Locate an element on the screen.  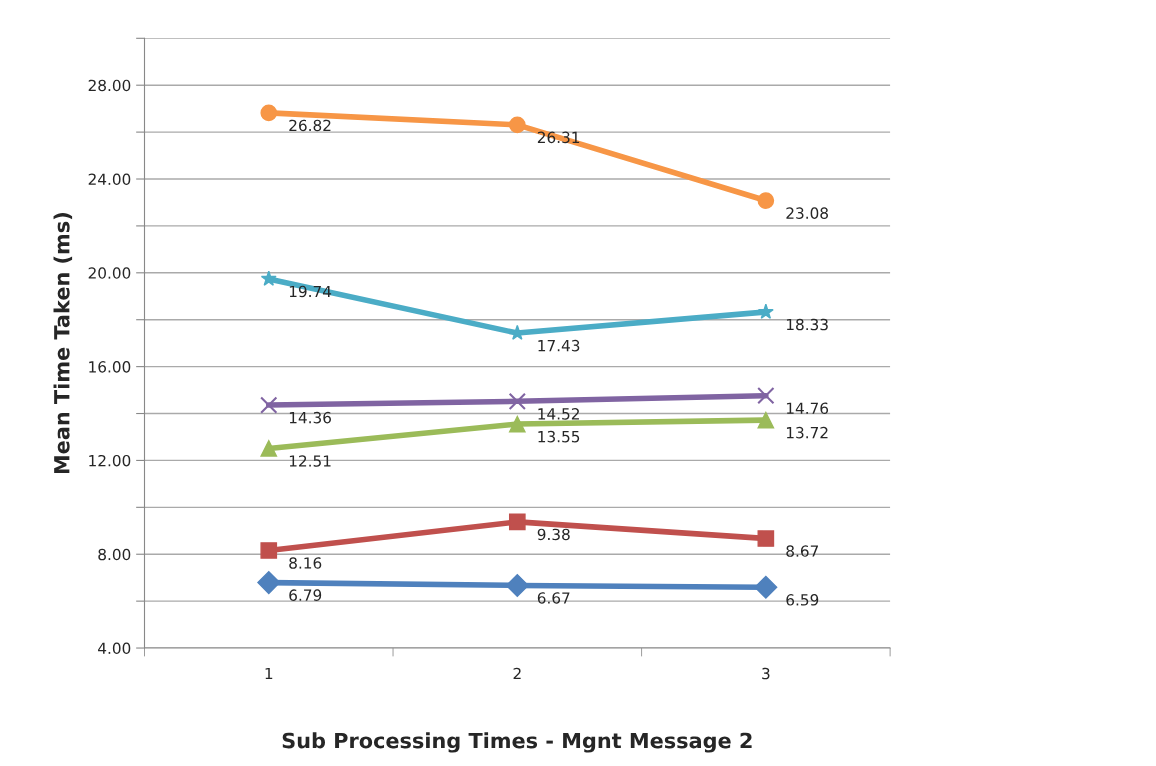
data-label: 13.72 is located at coordinates (807, 432).